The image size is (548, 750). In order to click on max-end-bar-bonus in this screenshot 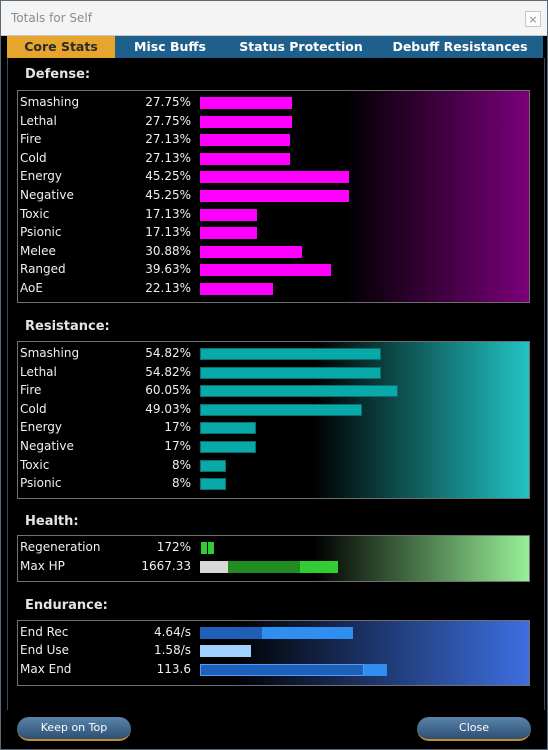, I will do `click(375, 670)`.